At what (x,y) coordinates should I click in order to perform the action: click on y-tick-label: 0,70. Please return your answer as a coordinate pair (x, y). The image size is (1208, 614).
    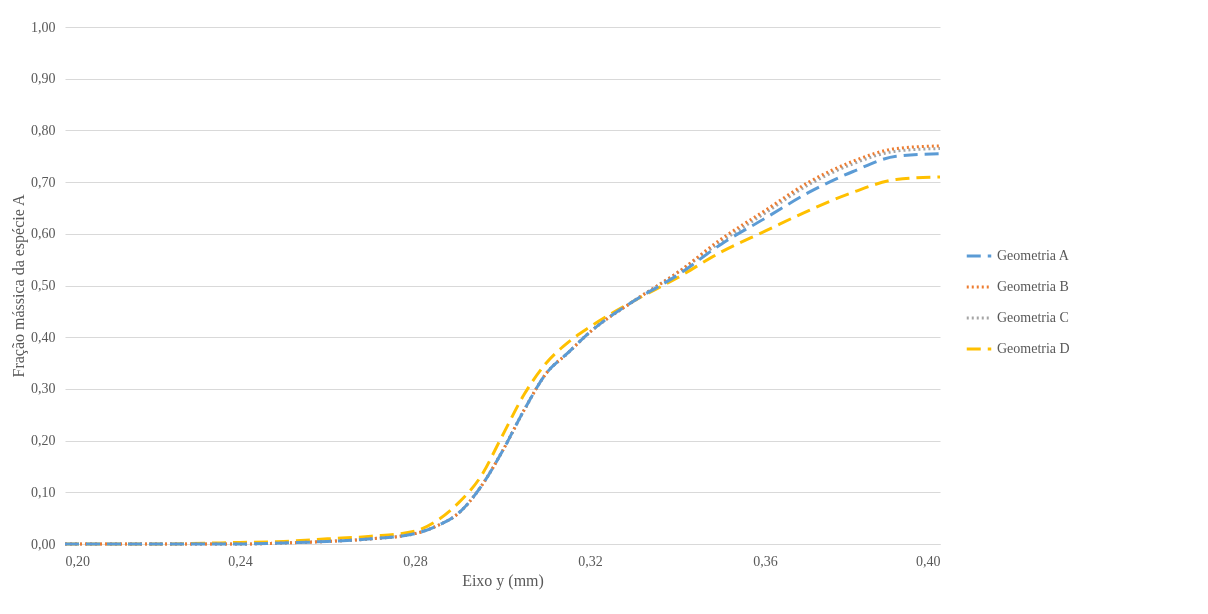
    Looking at the image, I should click on (43, 182).